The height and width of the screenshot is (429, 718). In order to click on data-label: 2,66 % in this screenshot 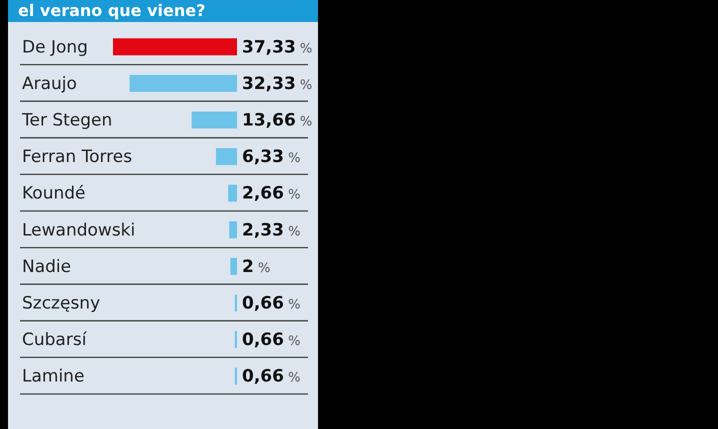, I will do `click(271, 194)`.